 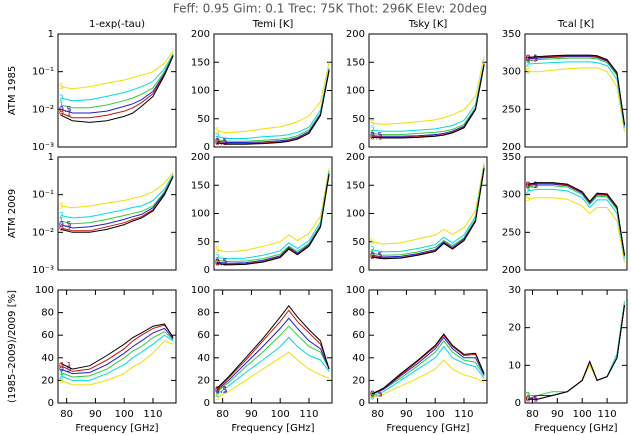 What do you see at coordinates (428, 24) in the screenshot?
I see `panel-title: Tsky [K]` at bounding box center [428, 24].